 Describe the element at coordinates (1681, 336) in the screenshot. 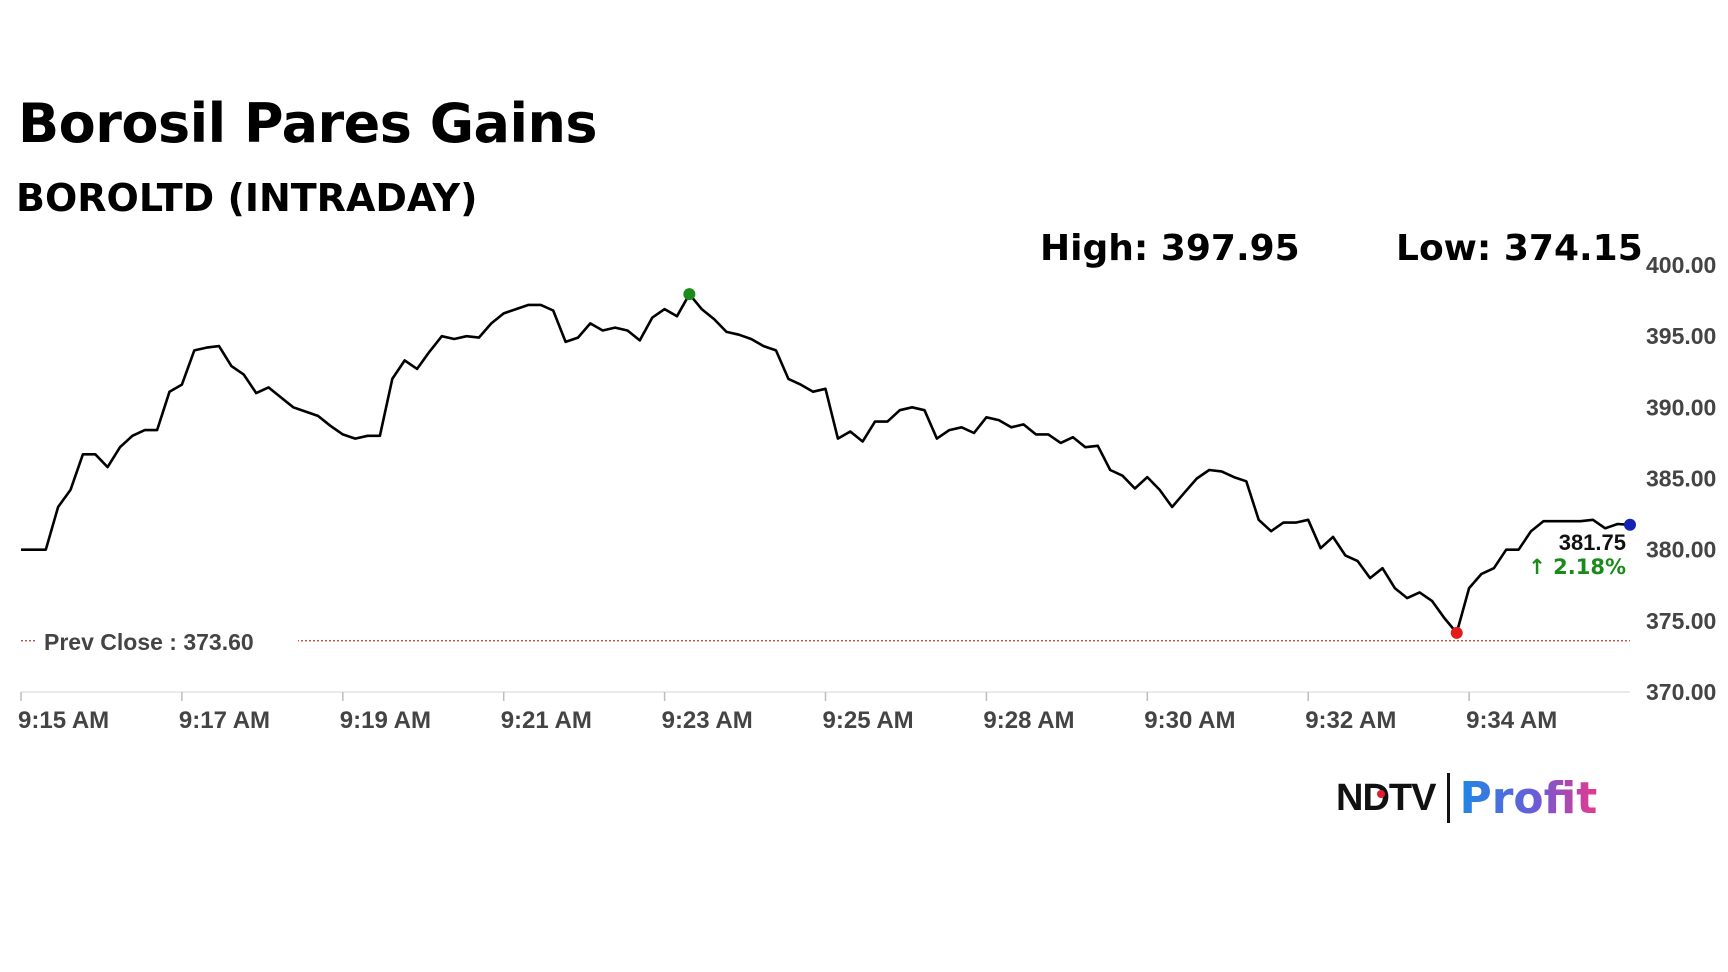

I see `y-tick-label: 395.00` at that location.